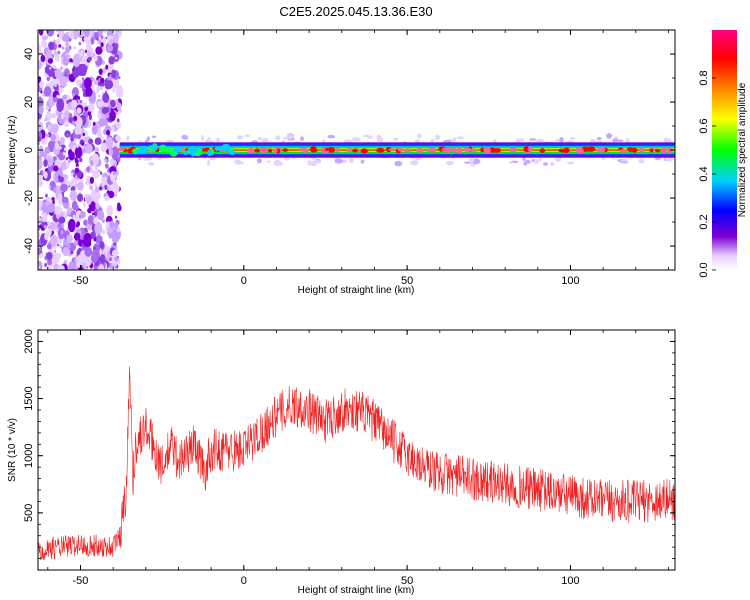 This screenshot has height=600, width=750. I want to click on spectrogram-y-tick-label: 40, so click(29, 54).